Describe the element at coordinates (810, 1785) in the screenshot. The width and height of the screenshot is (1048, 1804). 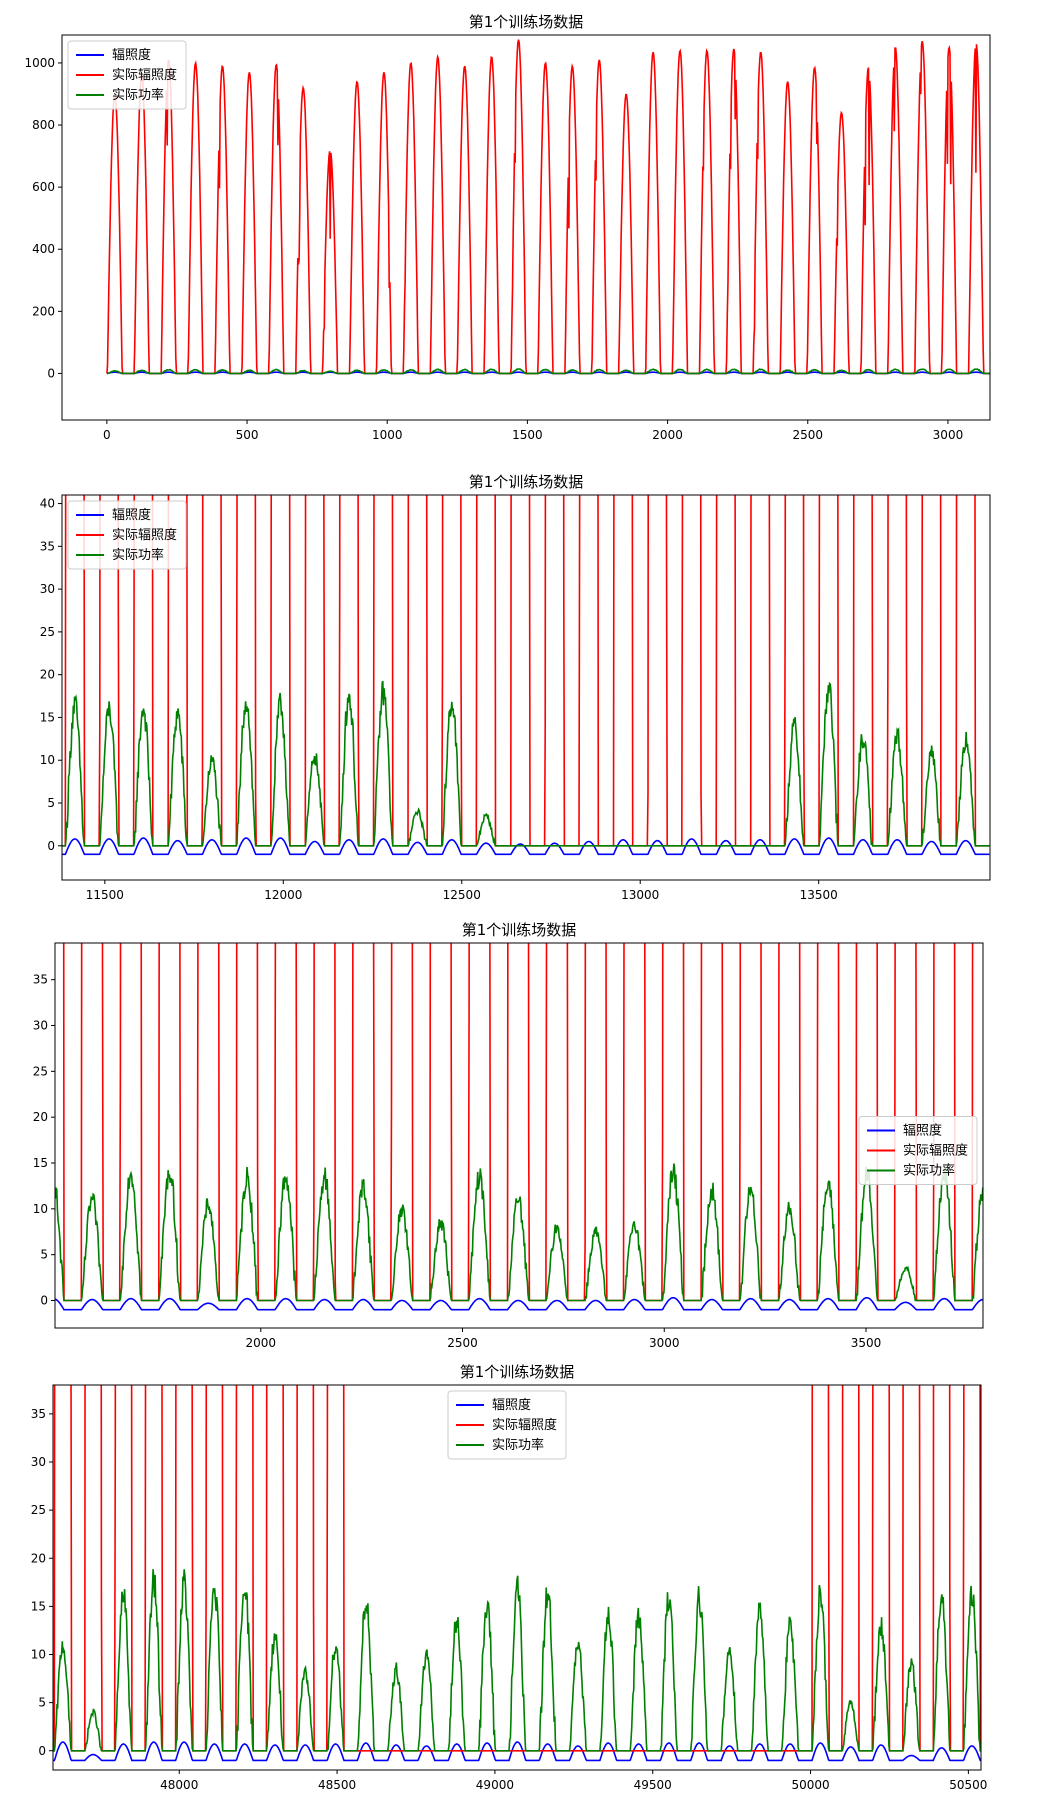
I see `x-tick-label: 50000` at that location.